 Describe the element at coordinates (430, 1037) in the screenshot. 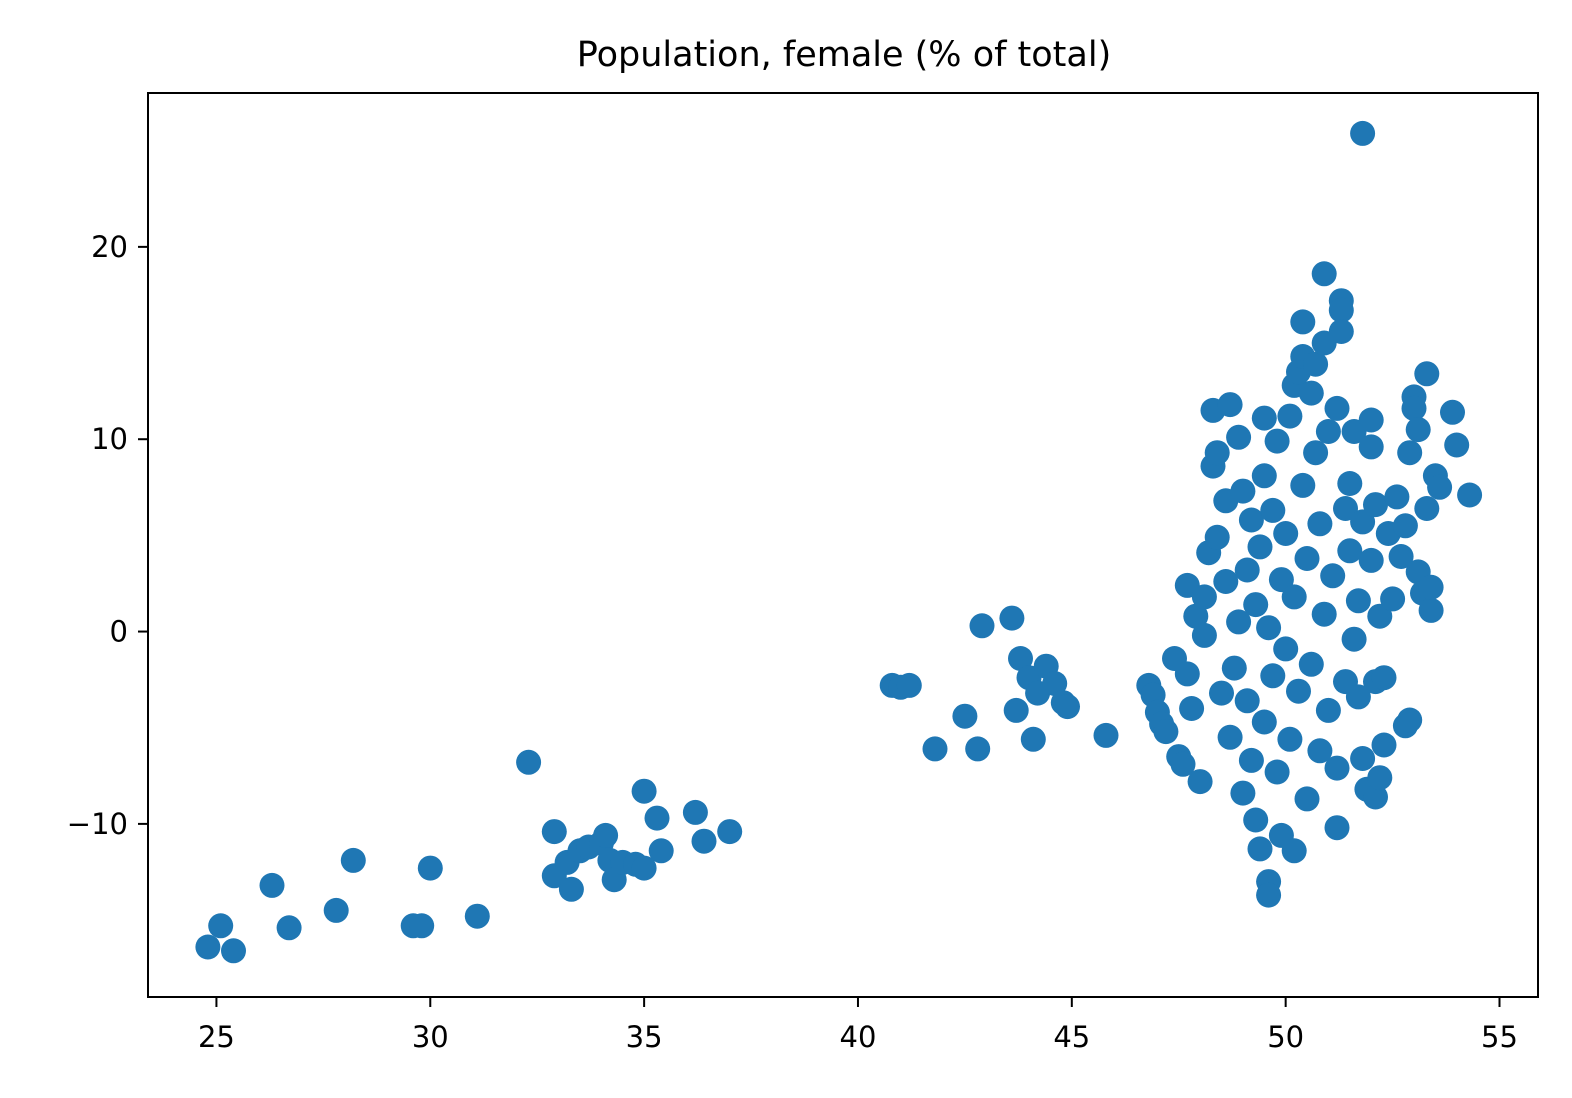

I see `x-tick-label: 30` at that location.